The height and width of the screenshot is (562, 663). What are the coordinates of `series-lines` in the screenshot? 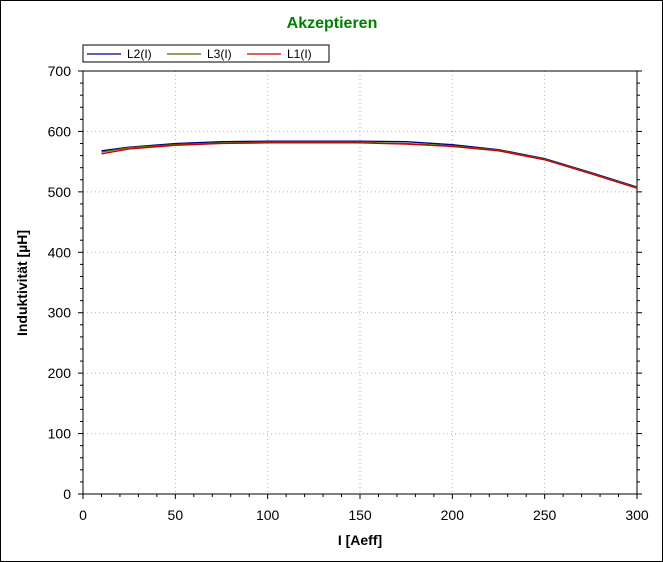 It's located at (369, 164).